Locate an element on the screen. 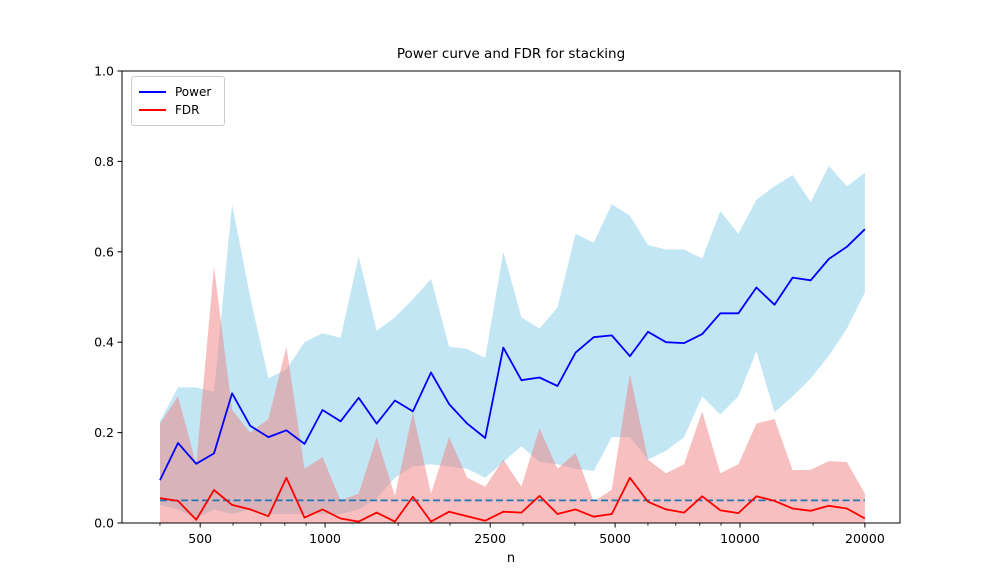  legend-label-fdr: FDR is located at coordinates (187, 110).